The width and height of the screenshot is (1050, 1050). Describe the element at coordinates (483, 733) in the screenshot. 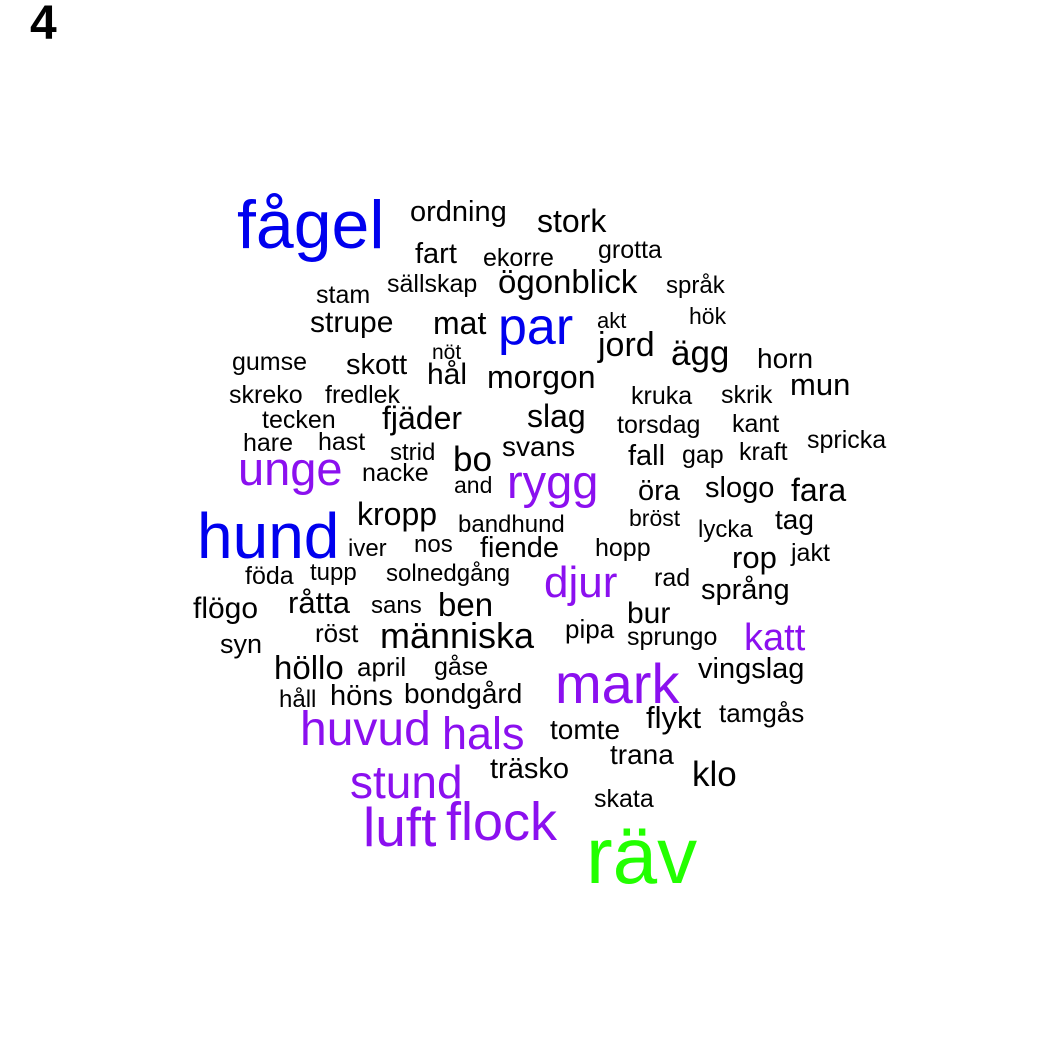

I see `word-hals: hals` at that location.